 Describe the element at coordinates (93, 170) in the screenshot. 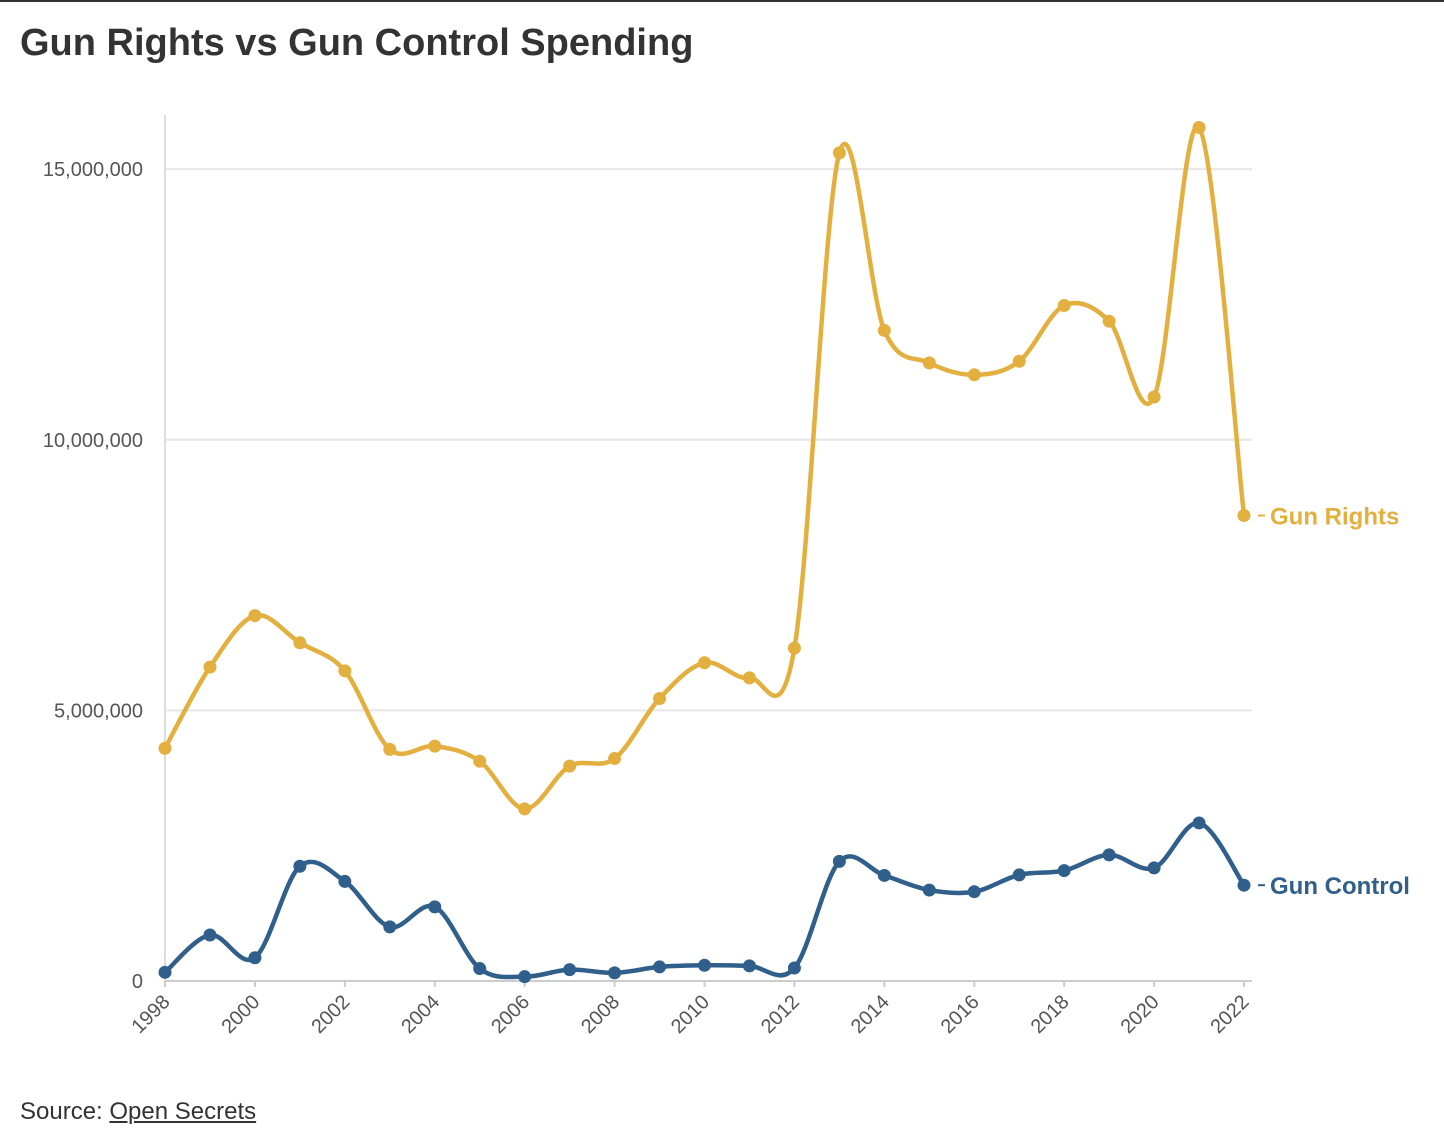

I see `y-tick-label: 15,000,000` at that location.